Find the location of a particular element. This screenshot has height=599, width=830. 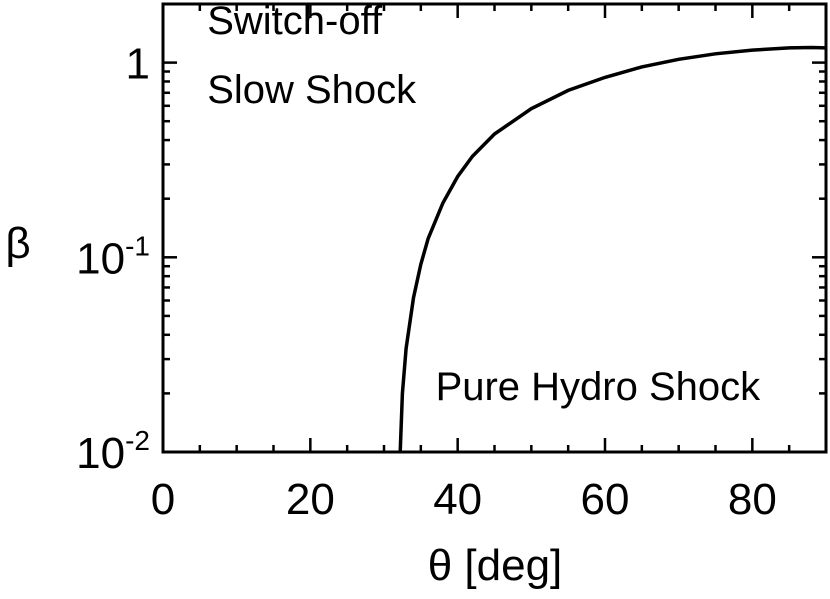

y-tick-label: 1 is located at coordinates (138, 64).